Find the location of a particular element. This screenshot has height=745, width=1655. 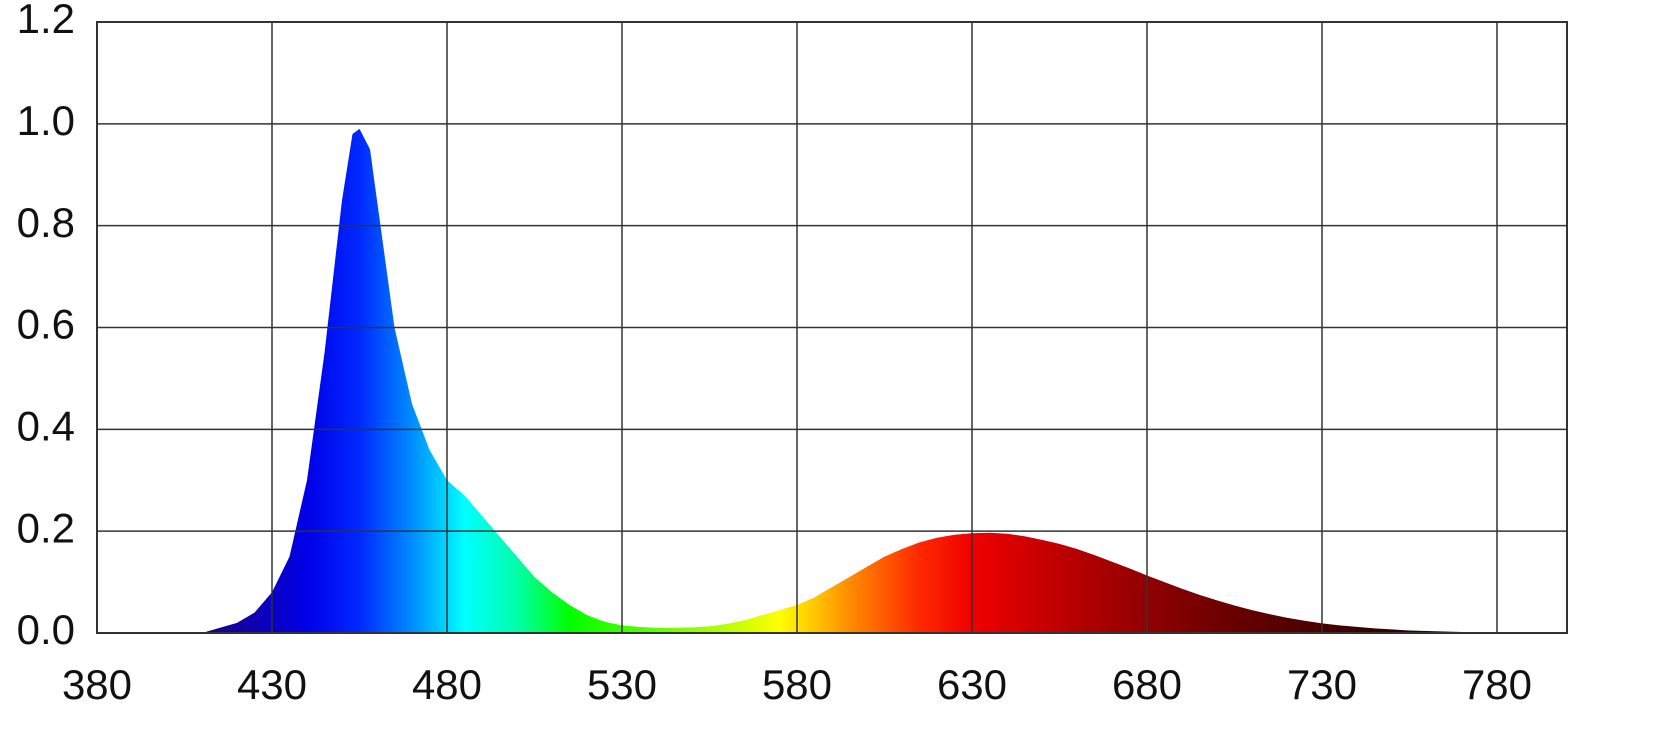

y-tick-label: 1.0 is located at coordinates (46, 120).